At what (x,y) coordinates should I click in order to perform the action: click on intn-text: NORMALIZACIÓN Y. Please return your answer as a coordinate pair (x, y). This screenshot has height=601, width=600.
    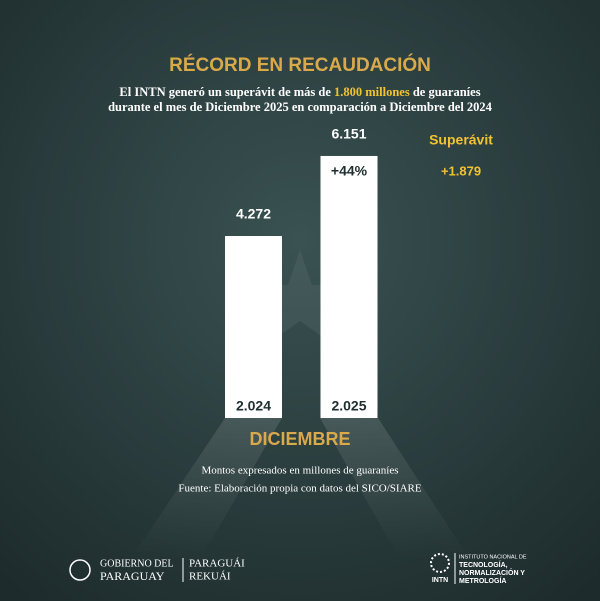
    Looking at the image, I should click on (492, 572).